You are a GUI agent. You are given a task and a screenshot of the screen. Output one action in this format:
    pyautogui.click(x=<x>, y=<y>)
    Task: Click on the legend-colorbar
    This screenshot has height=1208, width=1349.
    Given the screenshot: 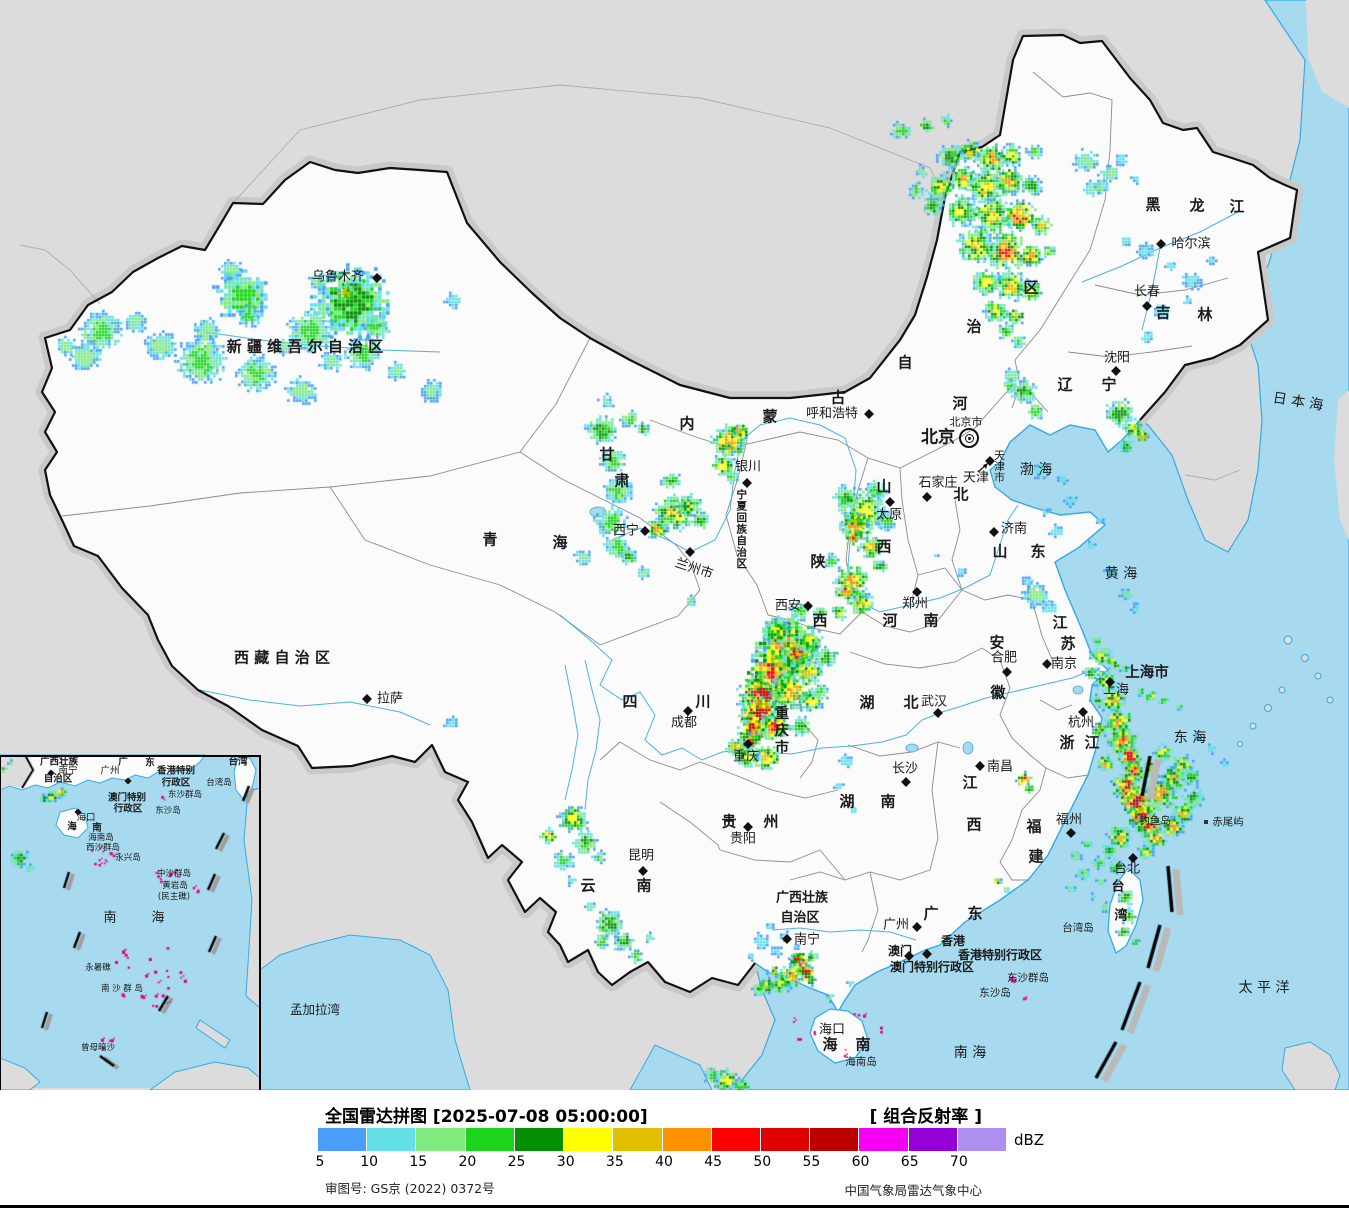 What is the action you would take?
    pyautogui.click(x=662, y=1139)
    